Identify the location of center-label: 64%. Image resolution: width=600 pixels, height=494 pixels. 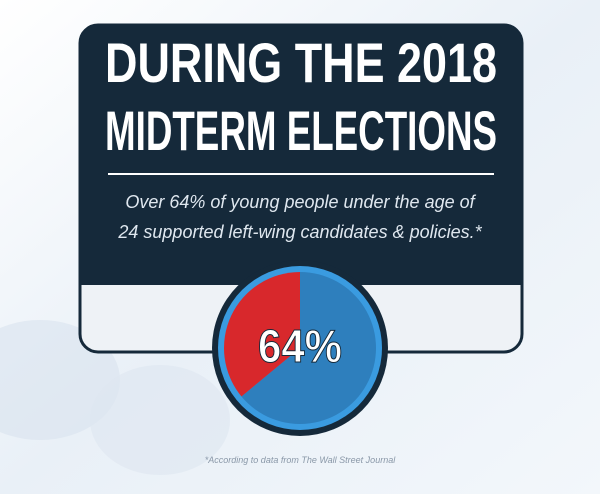
(300, 346).